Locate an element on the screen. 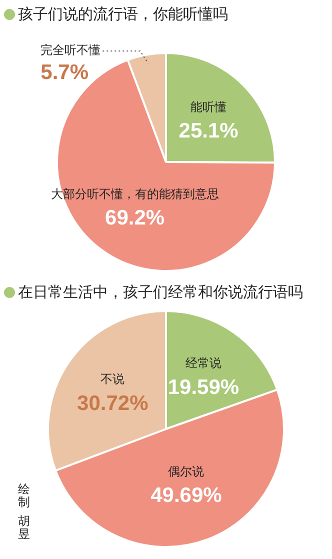 This screenshot has height=559, width=332. chart-title: 在日常生活中，孩子们经常和你说流行语吗 is located at coordinates (160, 292).